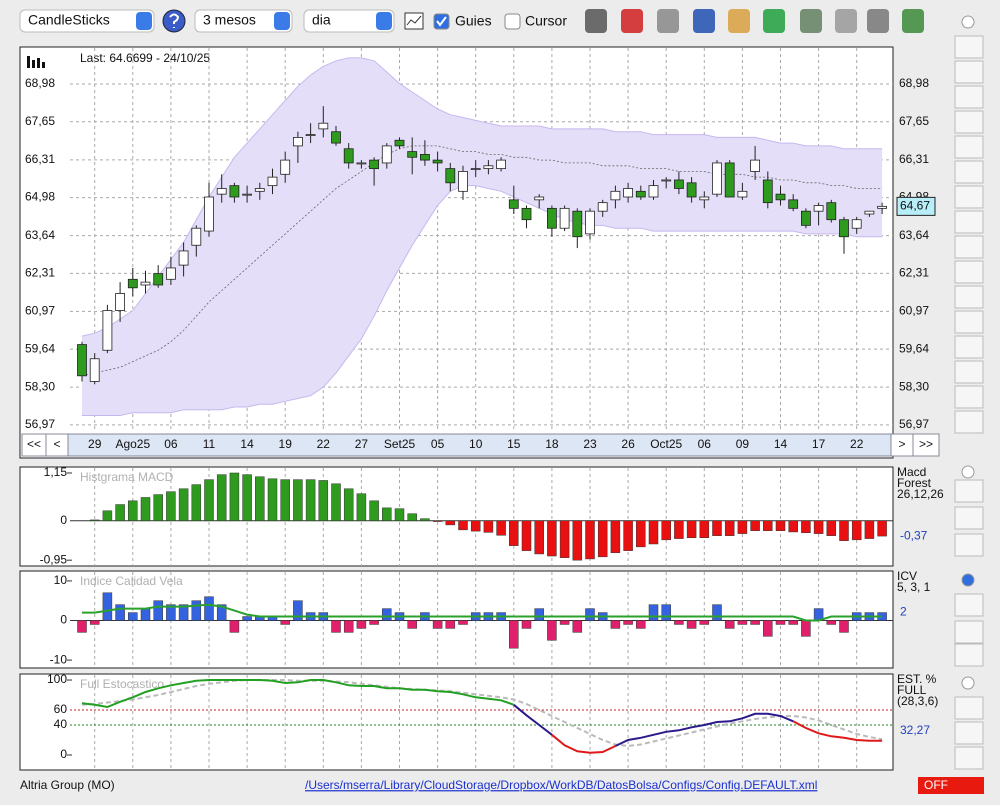 The height and width of the screenshot is (805, 1000). Describe the element at coordinates (546, 21) in the screenshot. I see `cursor-label: Cursor` at that location.